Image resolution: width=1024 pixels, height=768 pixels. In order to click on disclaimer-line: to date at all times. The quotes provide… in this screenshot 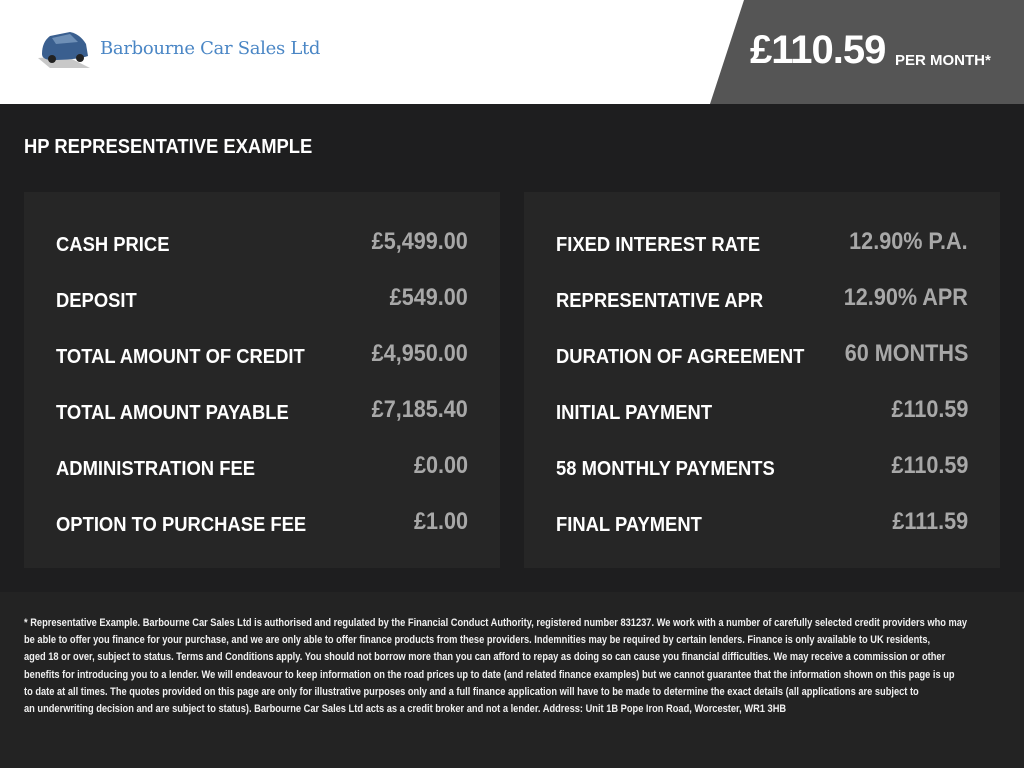, I will do `click(471, 691)`.